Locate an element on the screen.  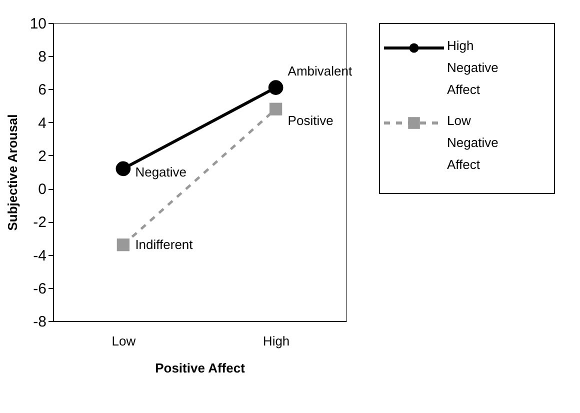
y-tick-label: 0 is located at coordinates (42, 189).